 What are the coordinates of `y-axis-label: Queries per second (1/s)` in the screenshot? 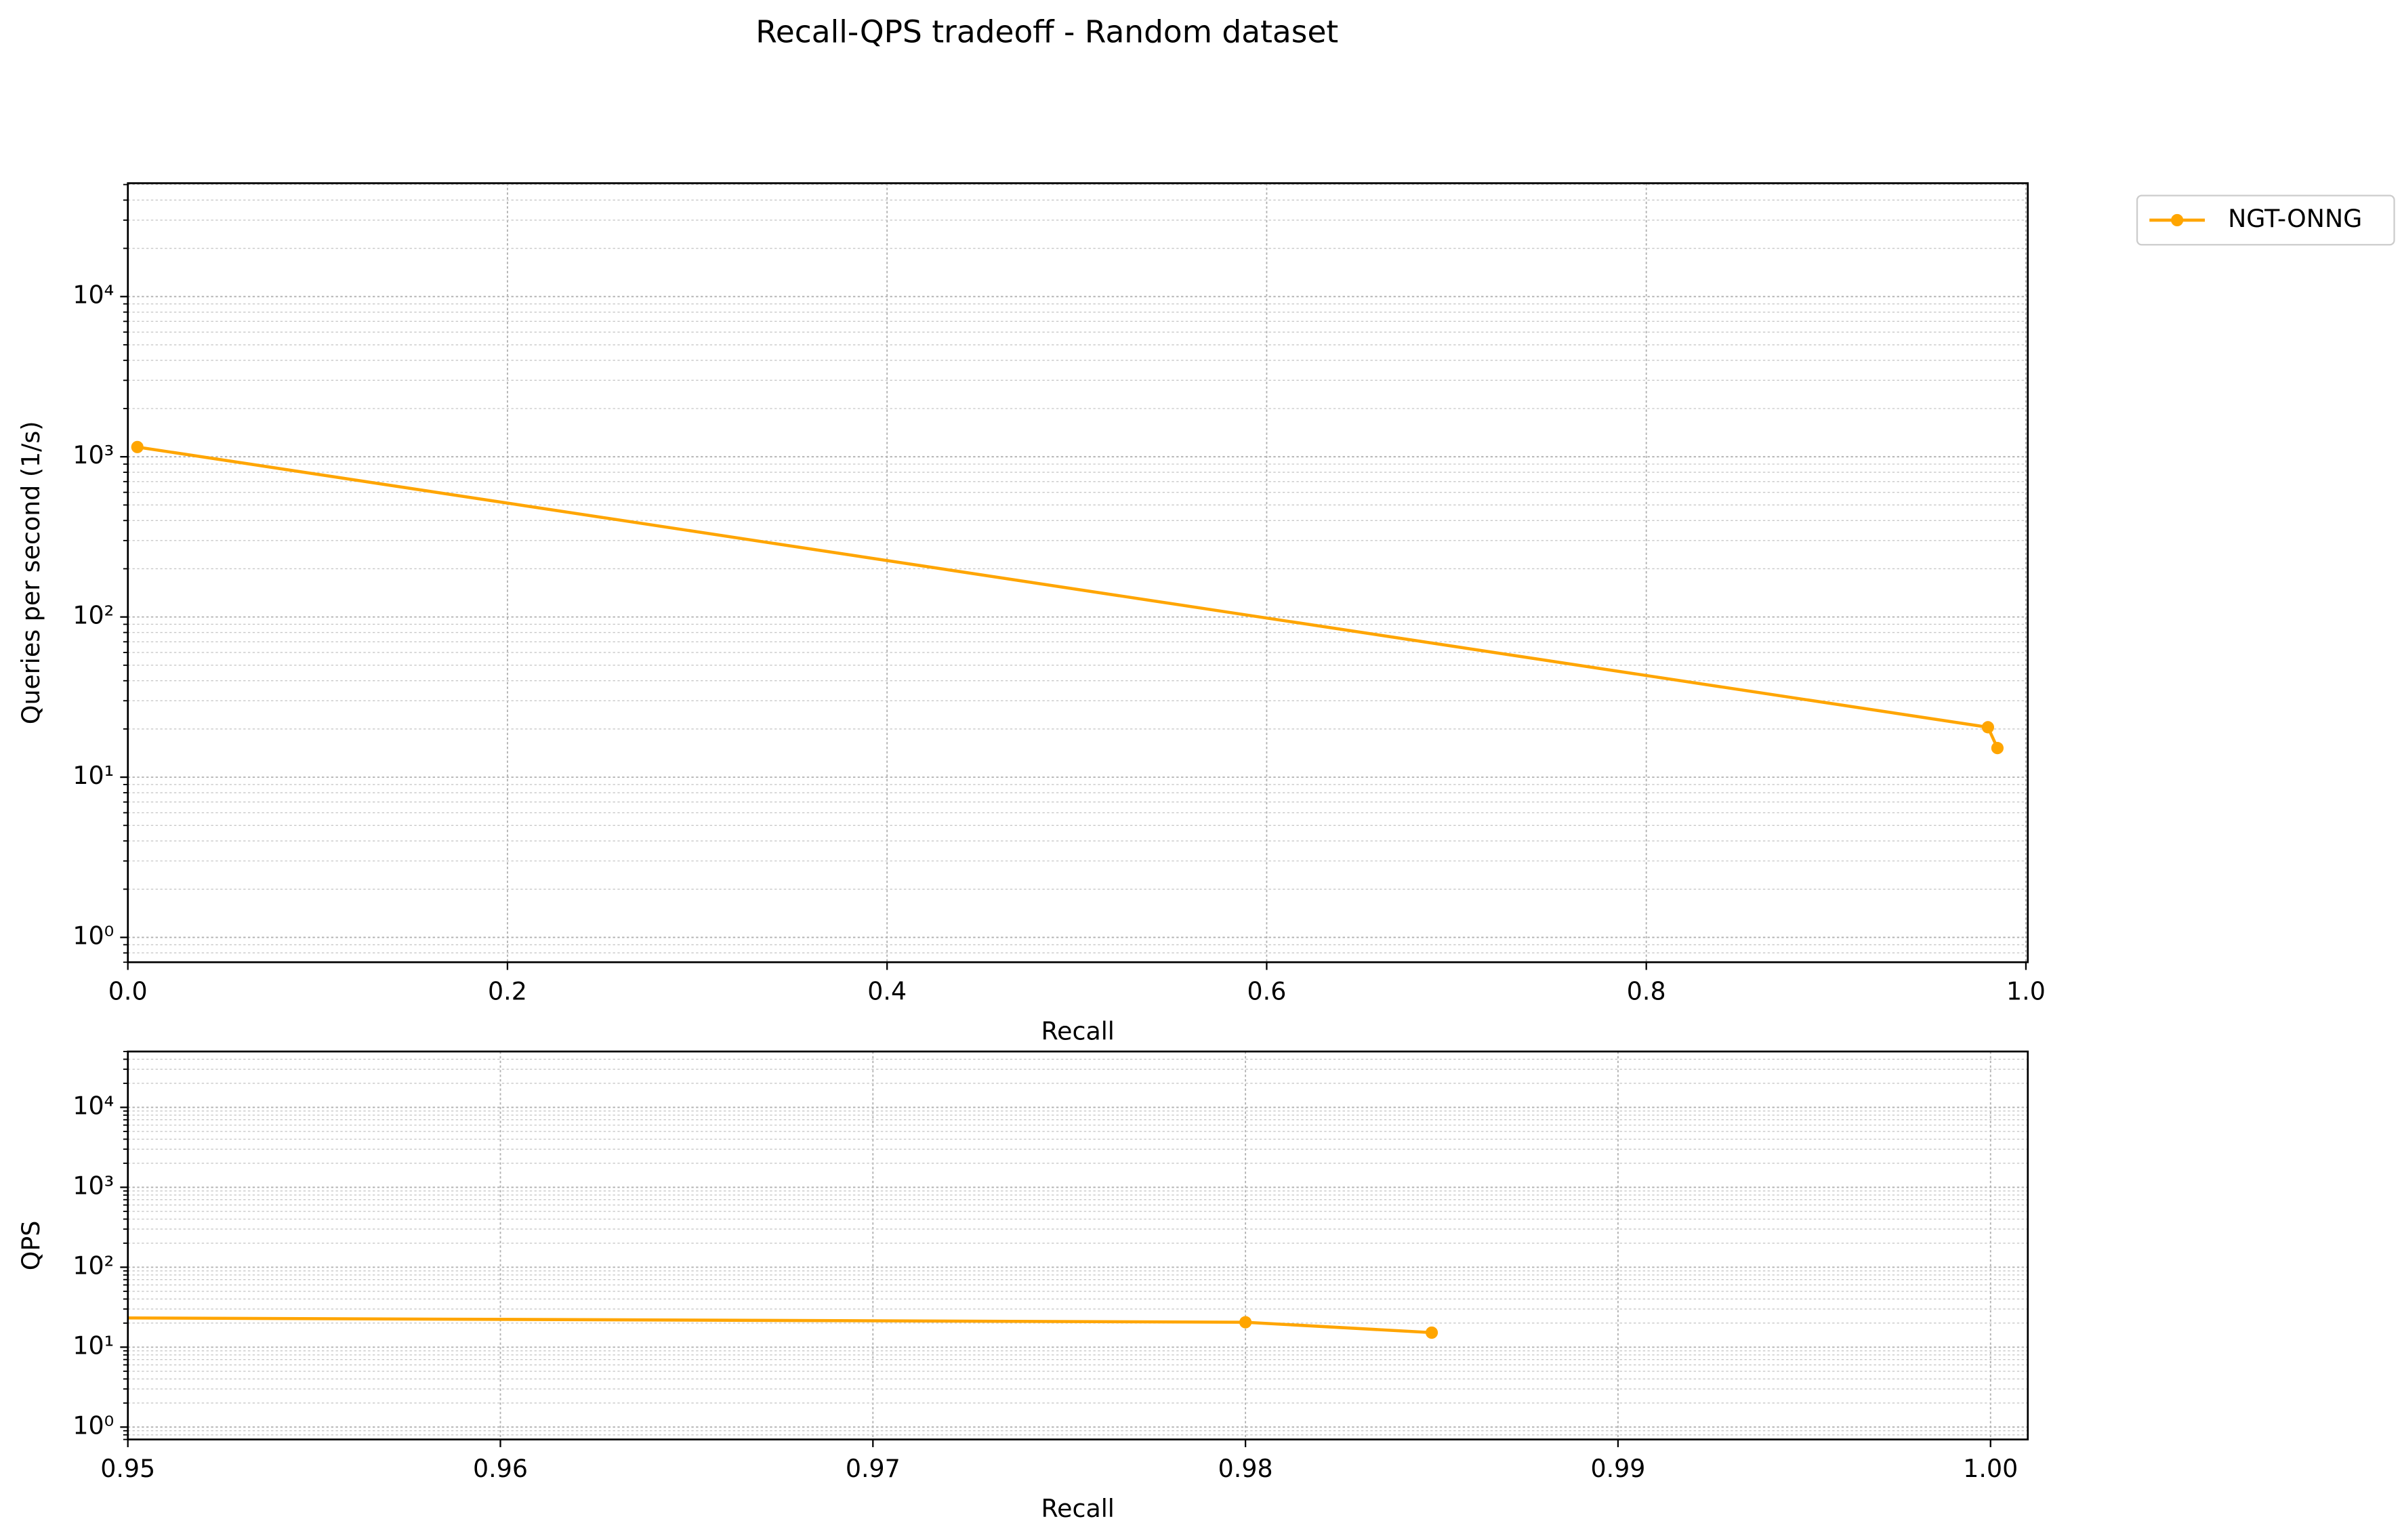 It's located at (30, 572).